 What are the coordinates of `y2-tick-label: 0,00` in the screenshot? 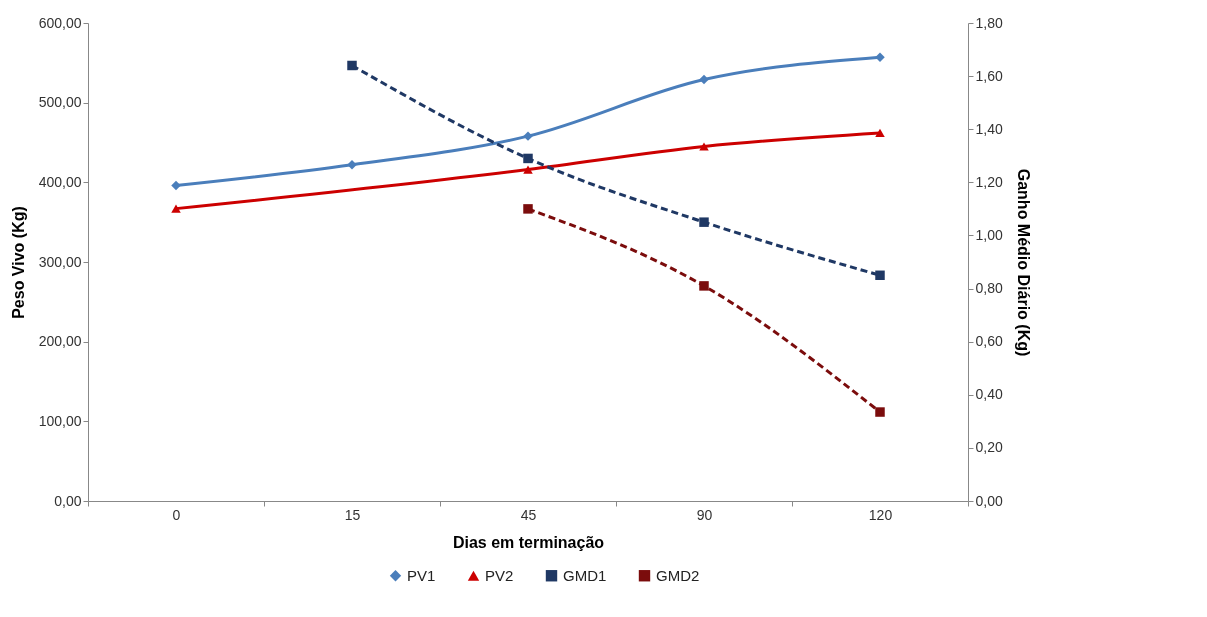 It's located at (989, 500).